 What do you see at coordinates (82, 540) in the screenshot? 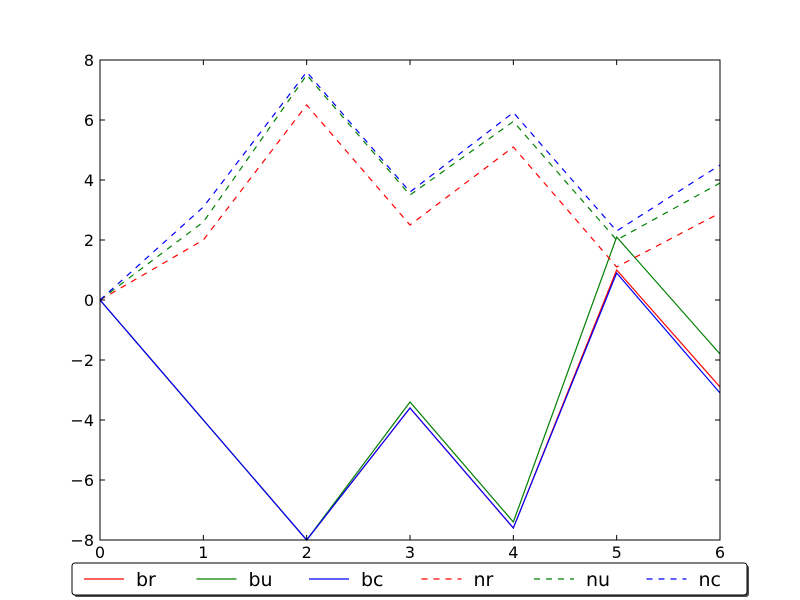
I see `y-tick-label: −8` at bounding box center [82, 540].